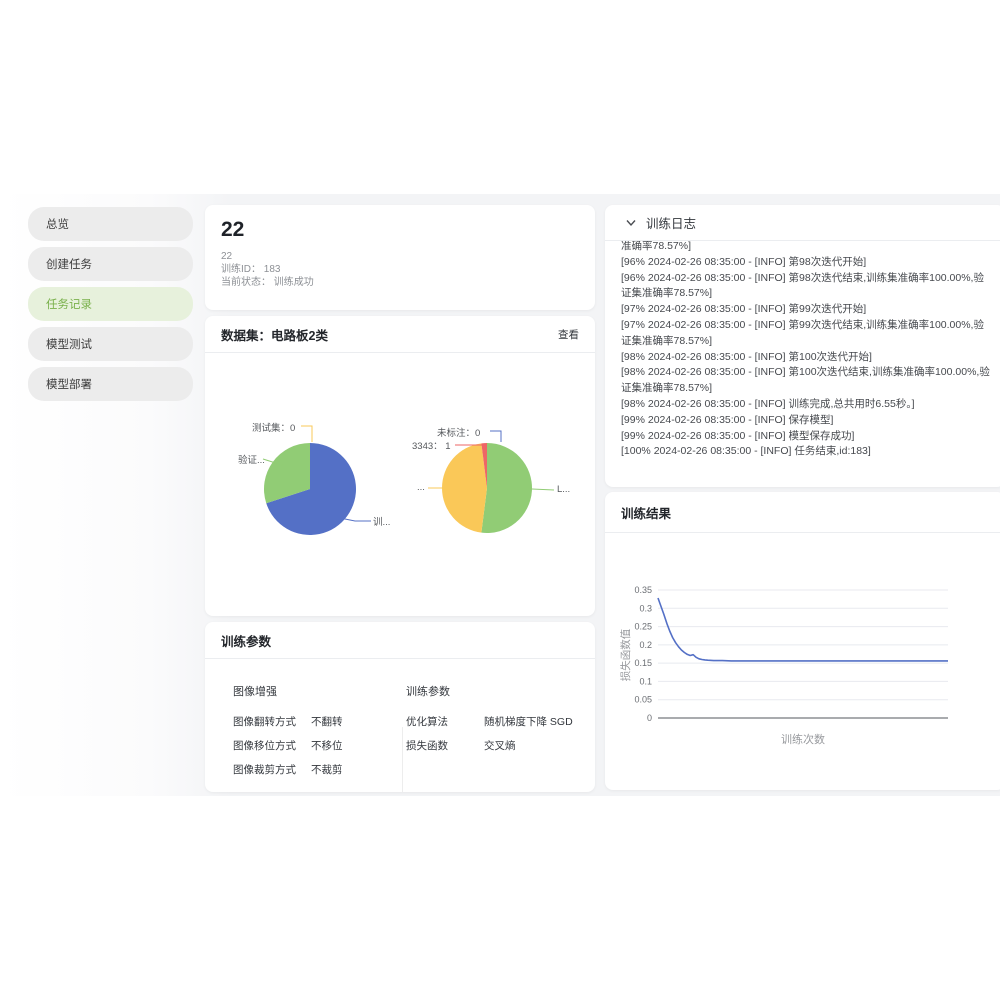 The image size is (1000, 1000). Describe the element at coordinates (319, 735) in the screenshot. I see `param-group-0: 图像增强图像翻转方式 不翻转图像移位方式 不移位图像裁剪方式 不裁剪` at that location.